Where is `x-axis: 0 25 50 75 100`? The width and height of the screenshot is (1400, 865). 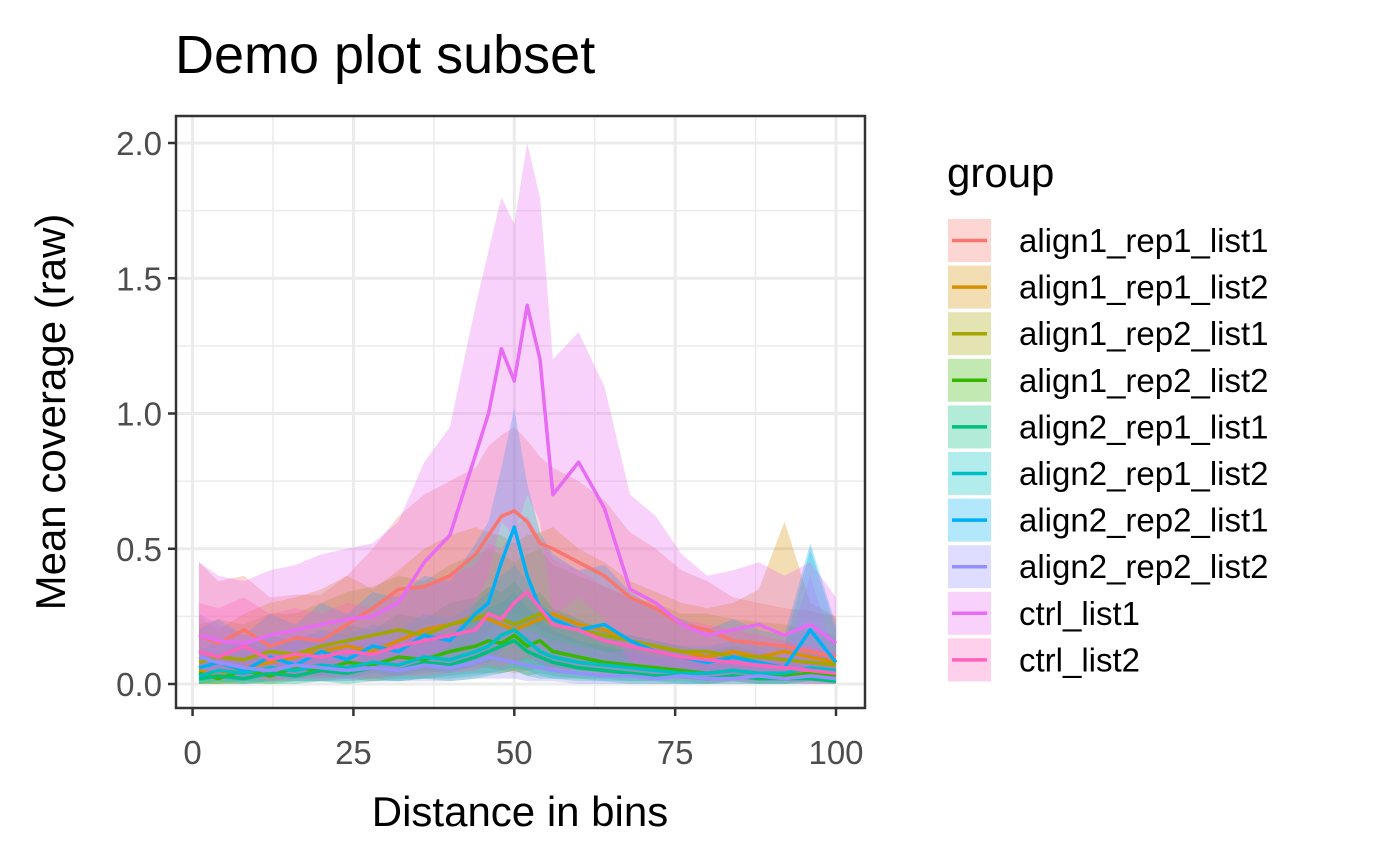 x-axis: 0 25 50 75 100 is located at coordinates (523, 739).